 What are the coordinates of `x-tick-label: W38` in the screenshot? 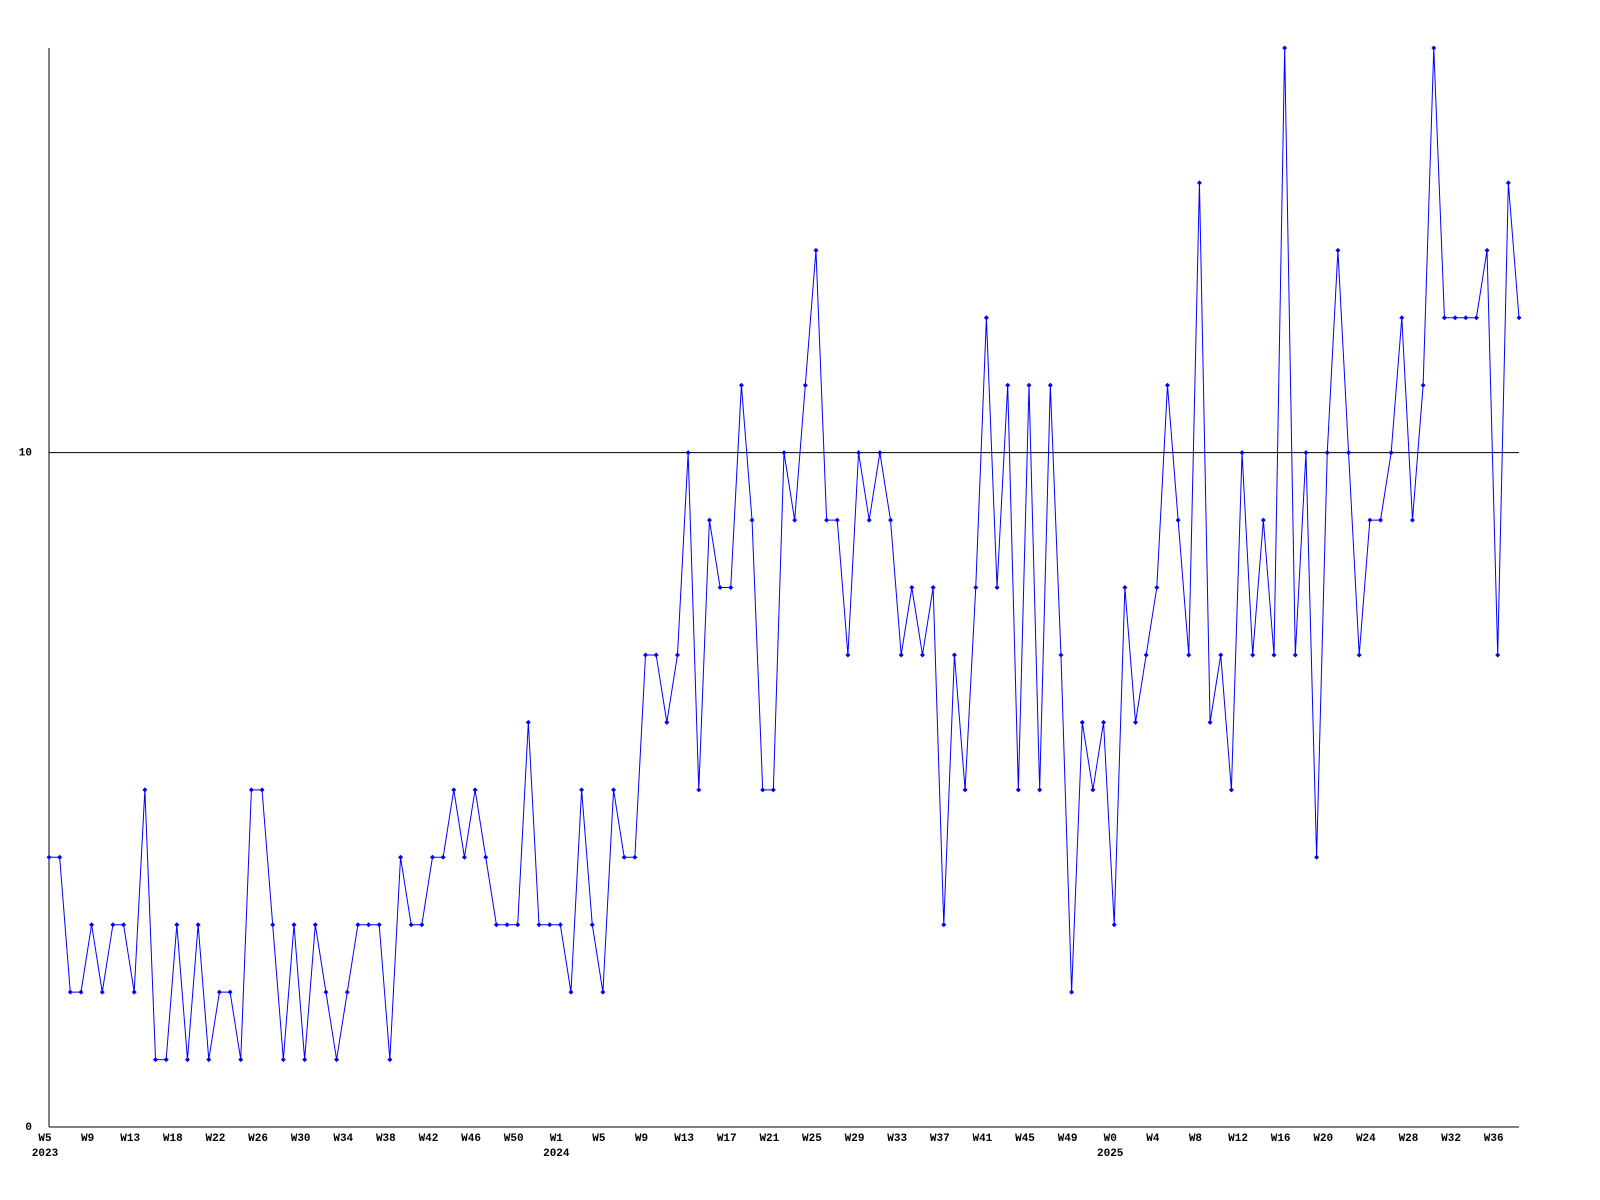 It's located at (386, 1139).